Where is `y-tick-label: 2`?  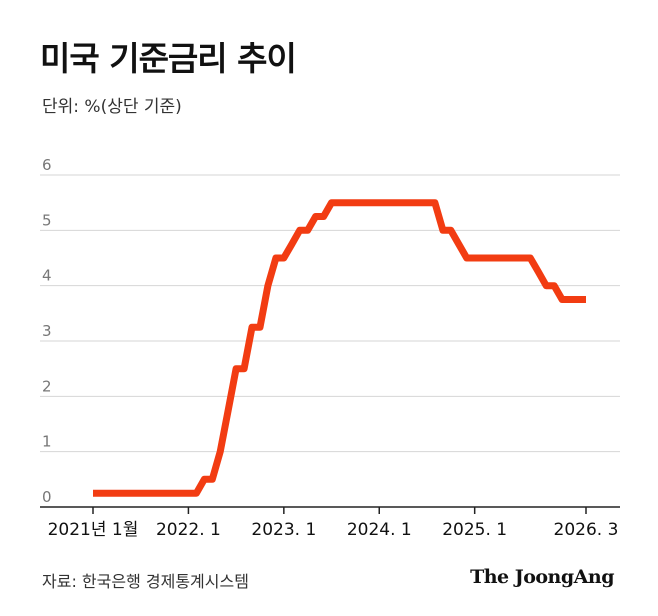
y-tick-label: 2 is located at coordinates (47, 386).